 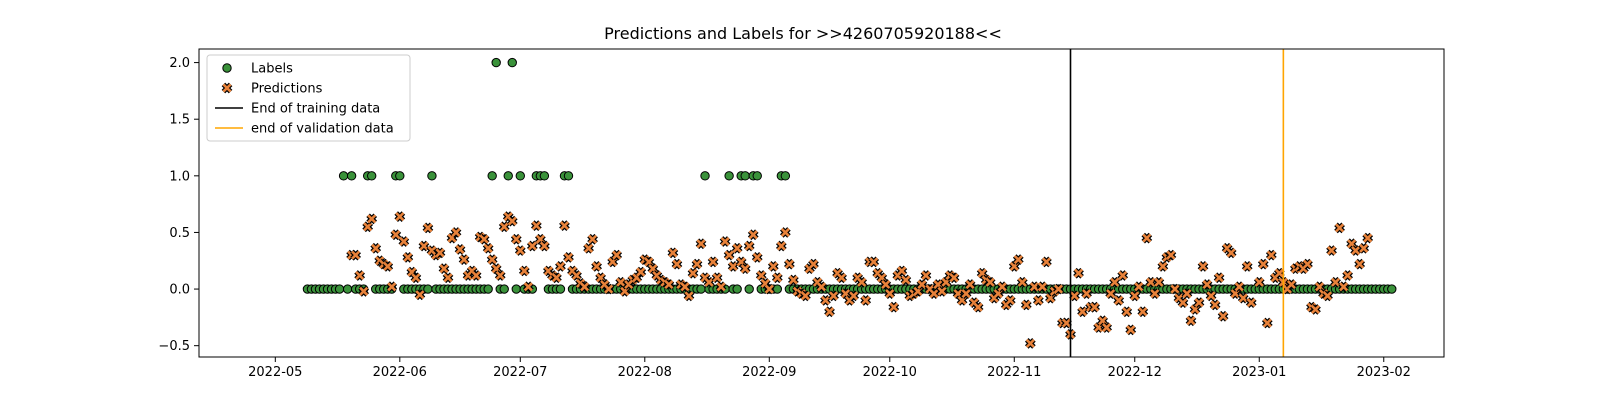 What do you see at coordinates (179, 63) in the screenshot?
I see `y-tick-label: 2.0` at bounding box center [179, 63].